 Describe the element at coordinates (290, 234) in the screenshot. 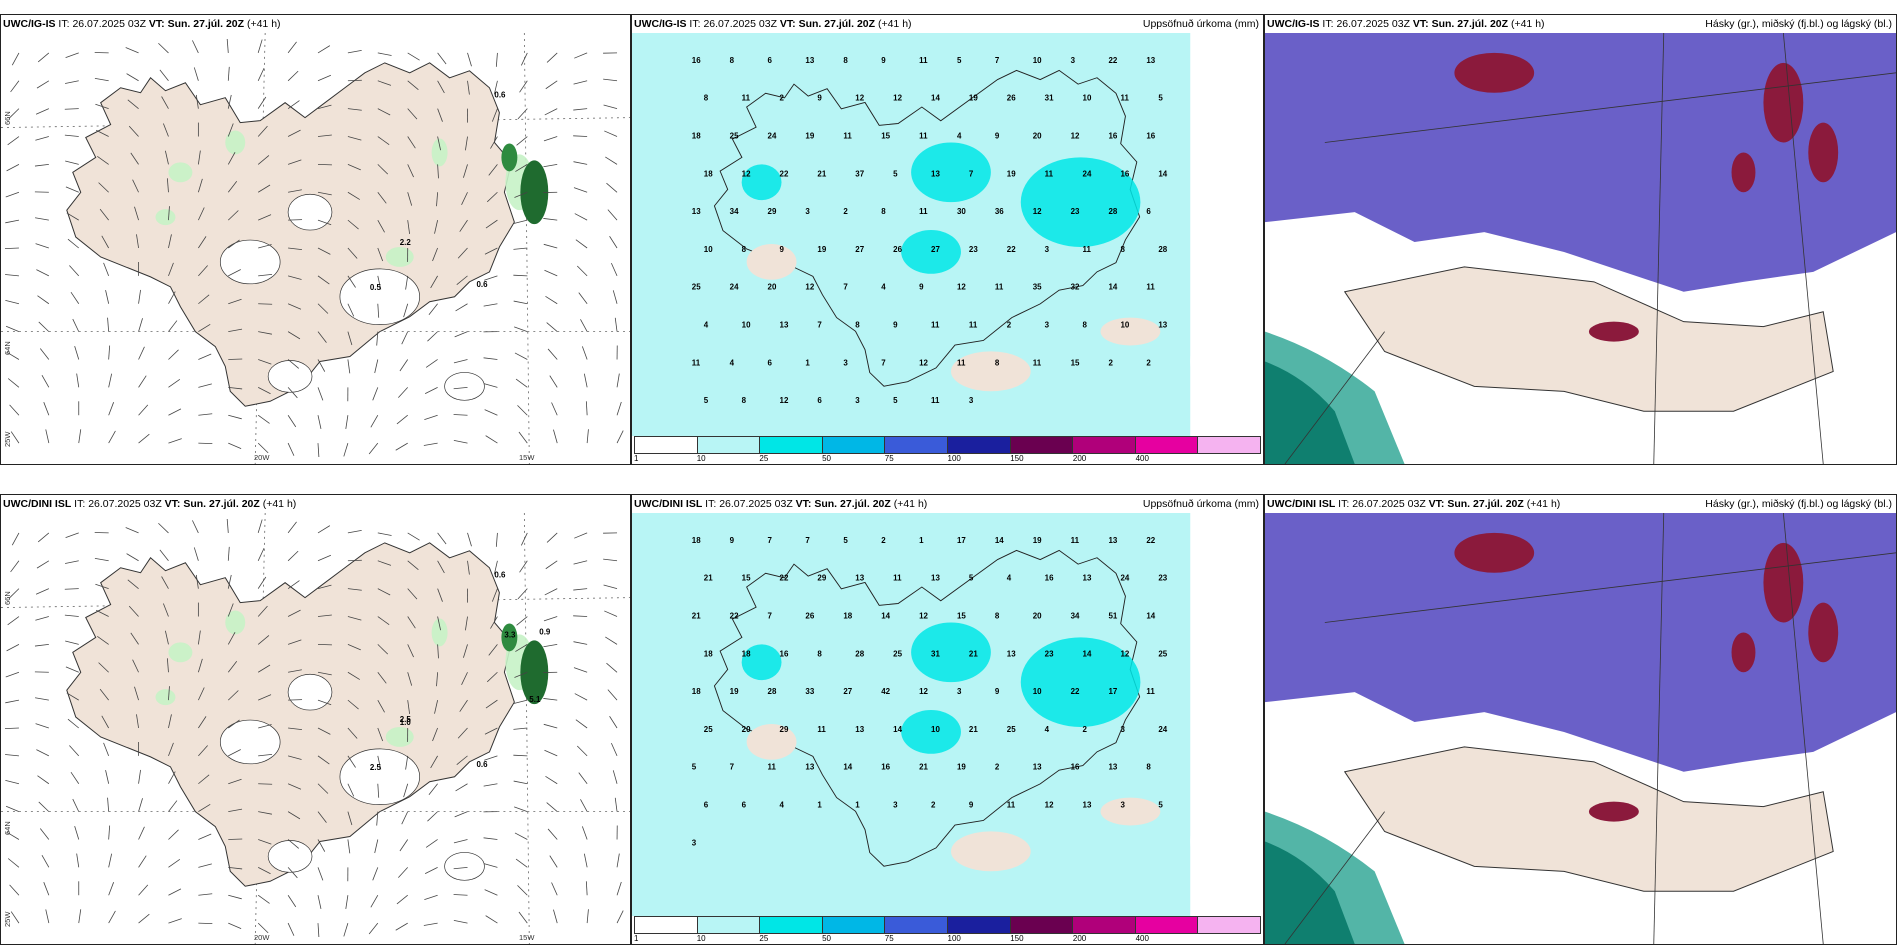

I see `iceland-land` at that location.